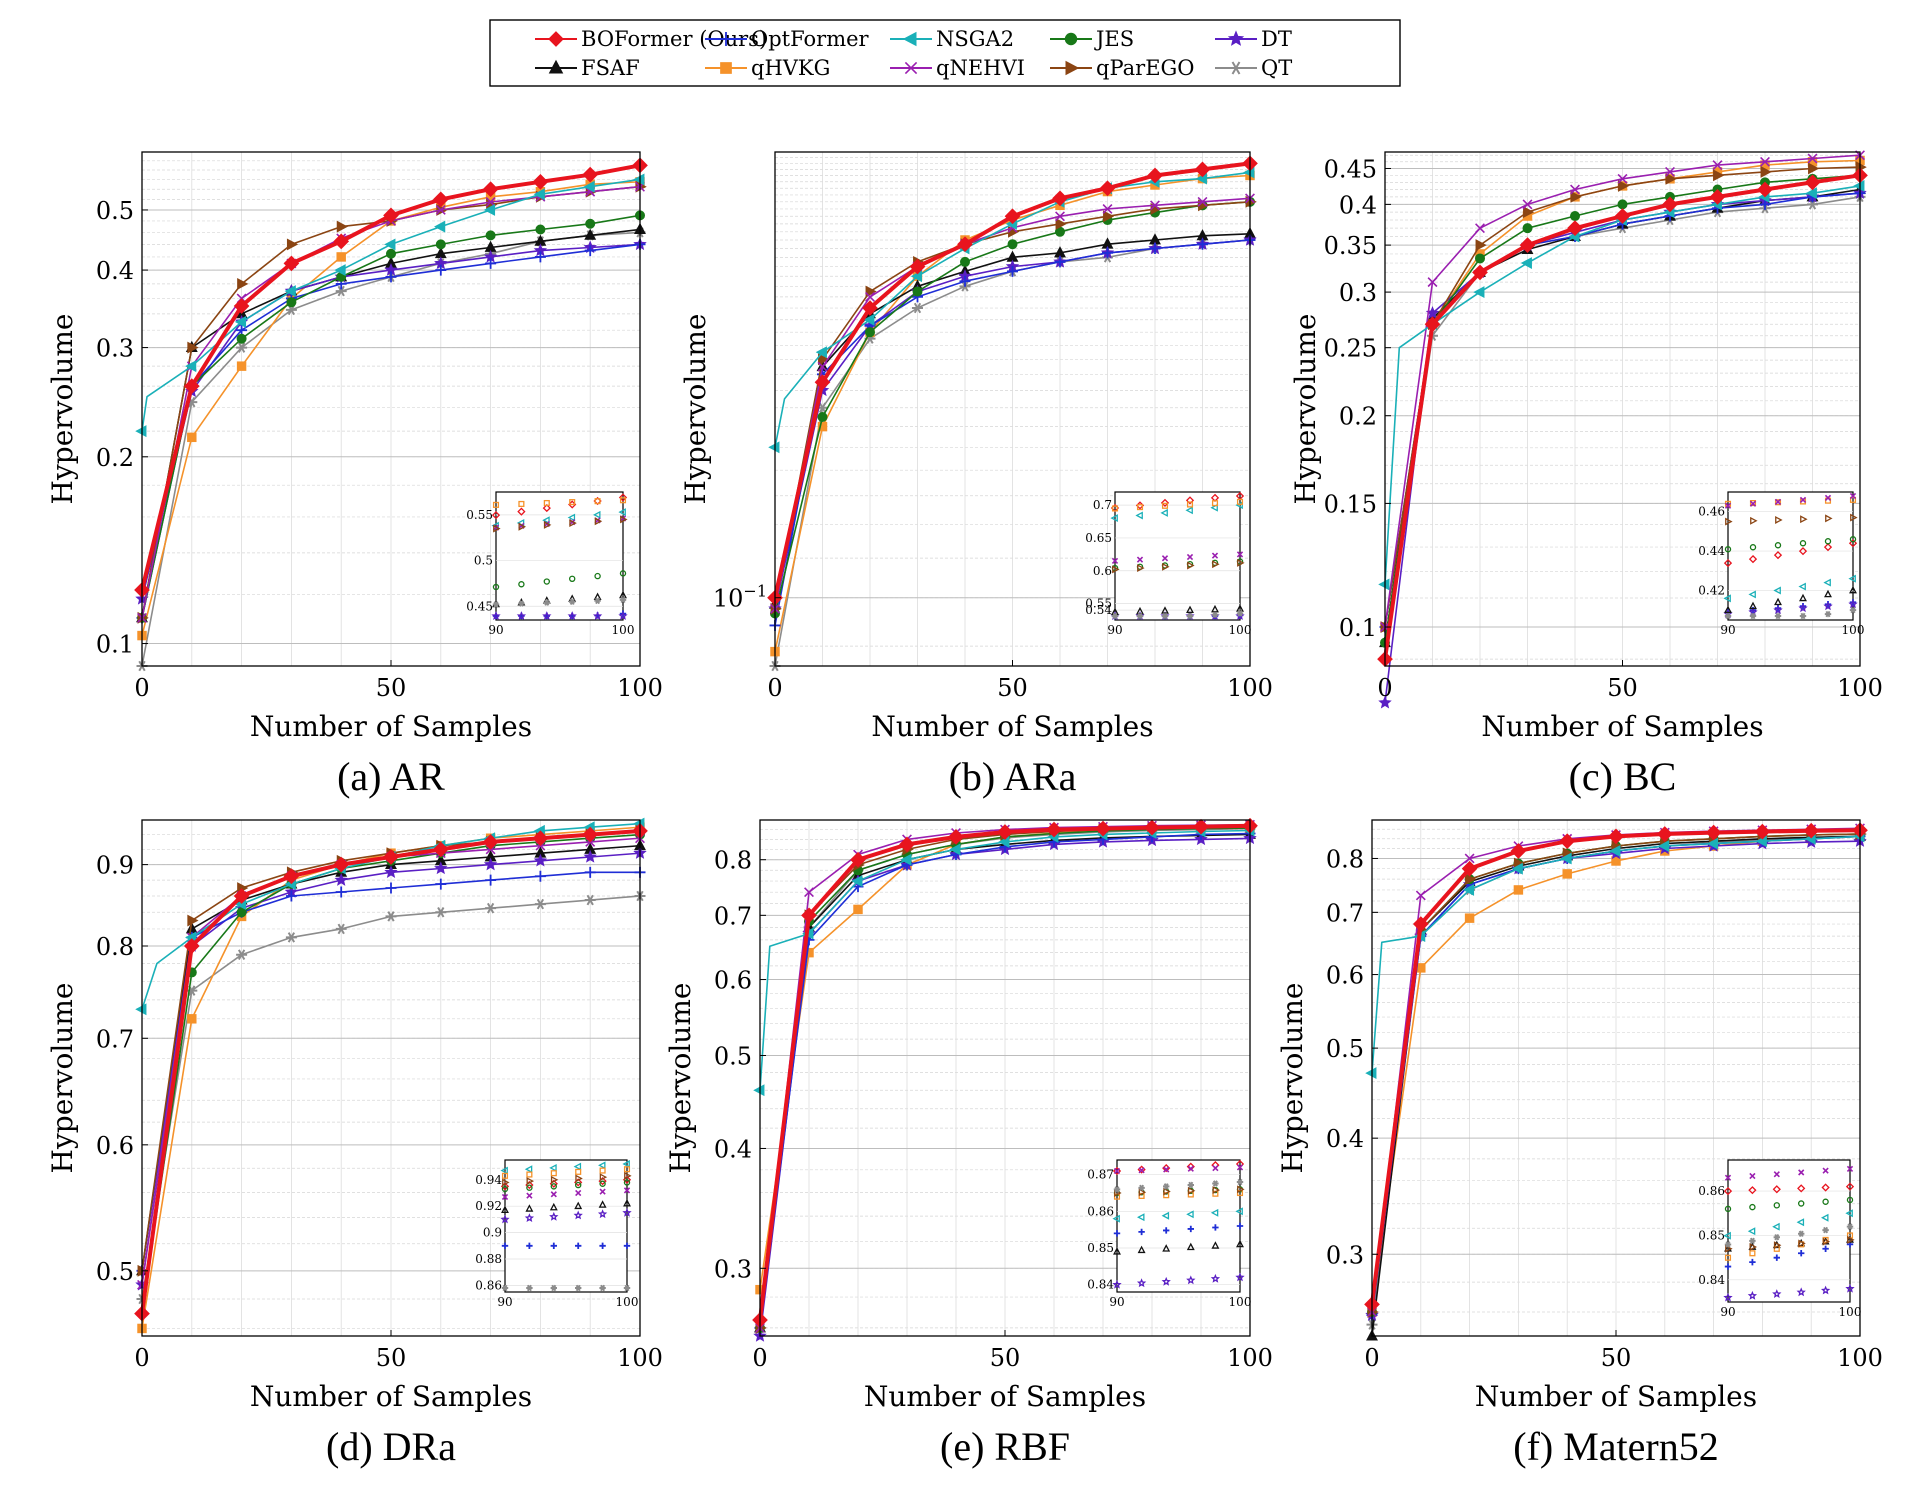 The image size is (1917, 1492). I want to click on x-tick-label: 50, so click(391, 688).